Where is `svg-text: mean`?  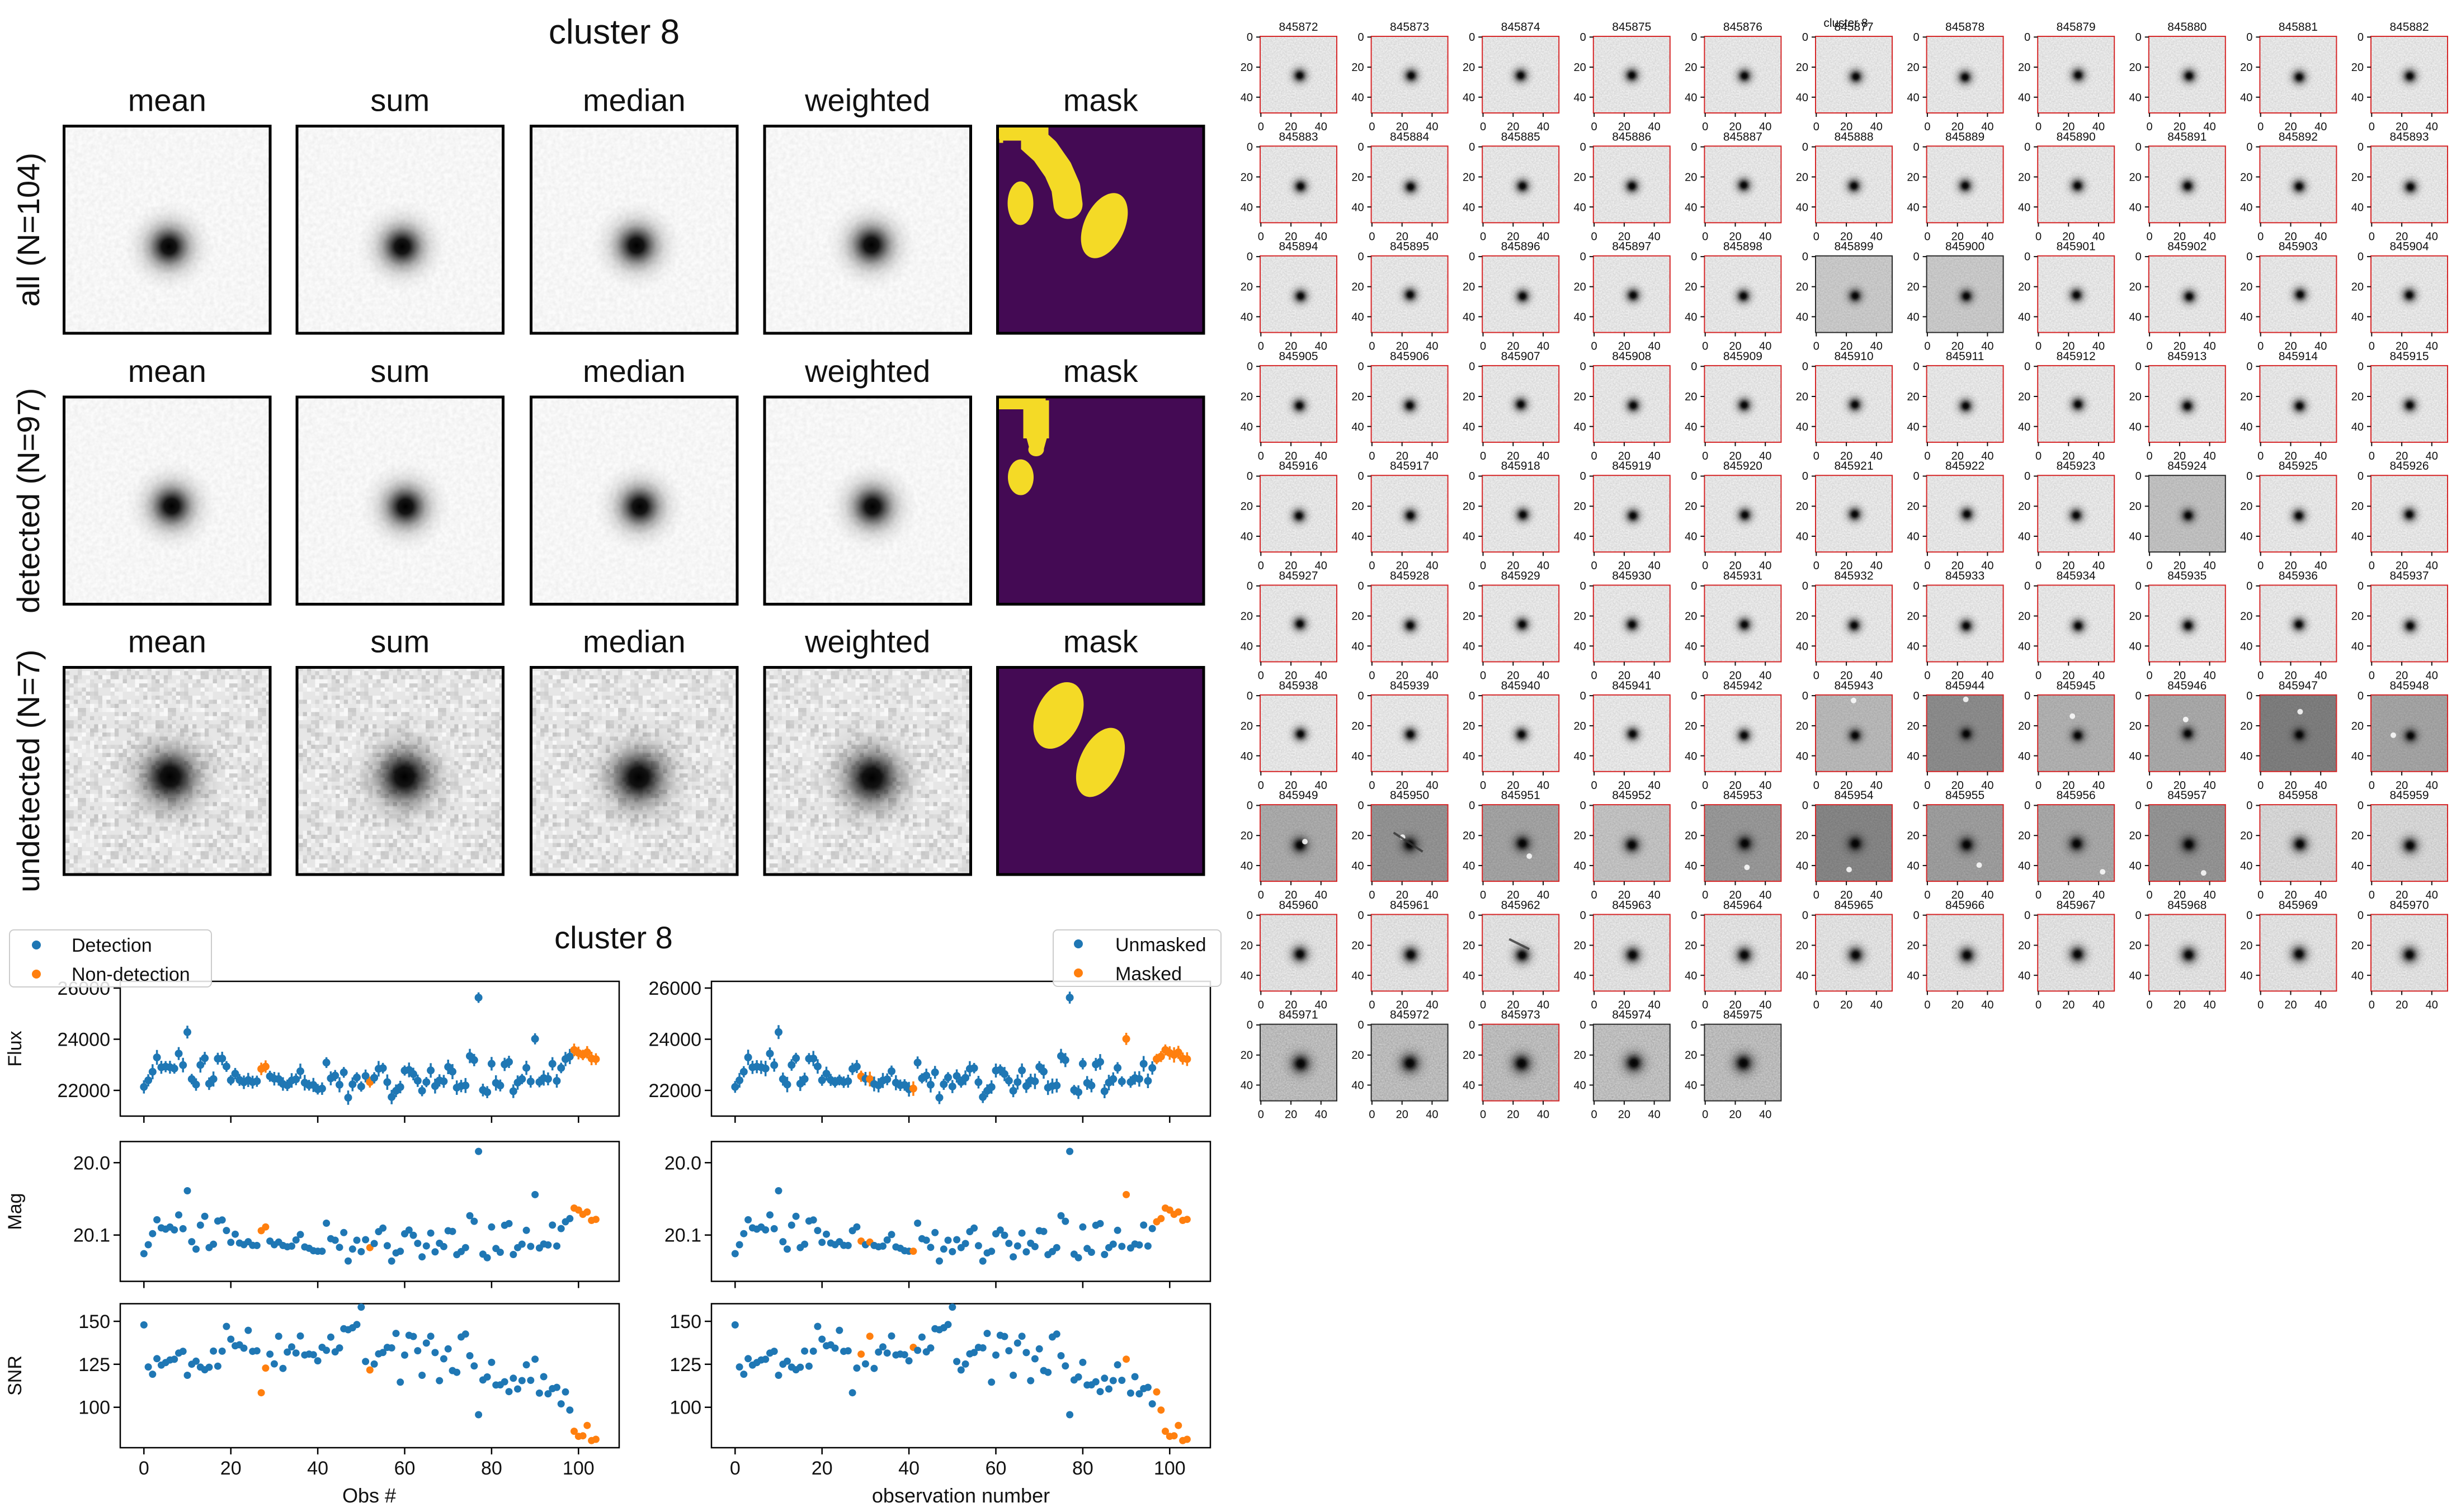 svg-text: mean is located at coordinates (167, 641).